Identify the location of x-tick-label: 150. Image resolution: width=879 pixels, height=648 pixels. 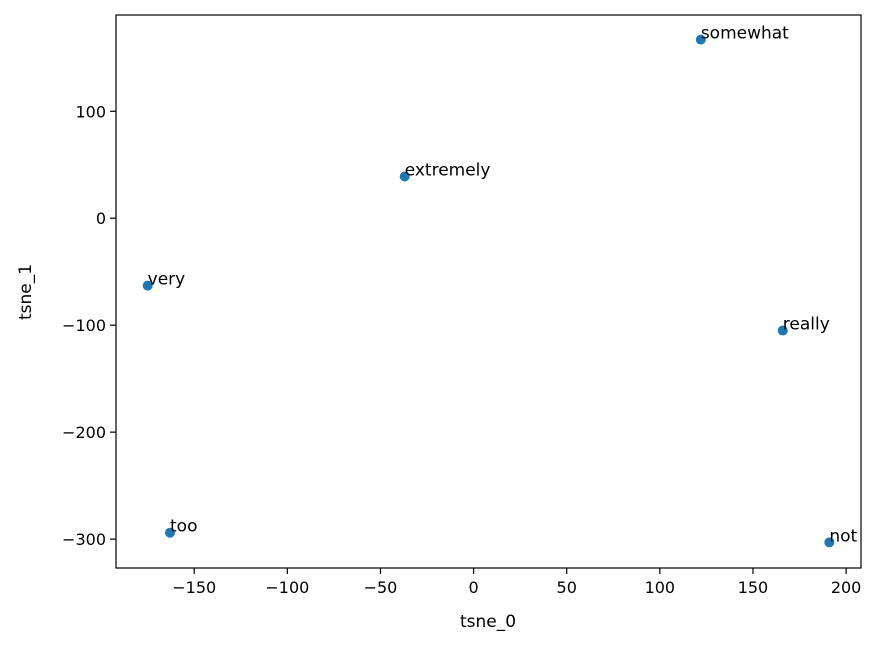
(753, 587).